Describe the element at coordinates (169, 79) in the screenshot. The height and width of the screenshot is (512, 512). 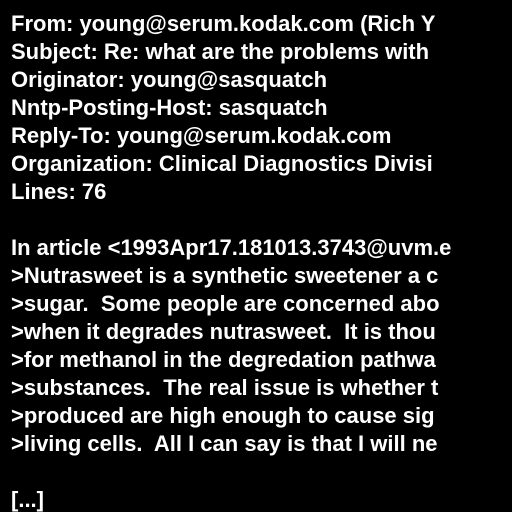
I see `header-originator: Originator: young@sasquatch` at that location.